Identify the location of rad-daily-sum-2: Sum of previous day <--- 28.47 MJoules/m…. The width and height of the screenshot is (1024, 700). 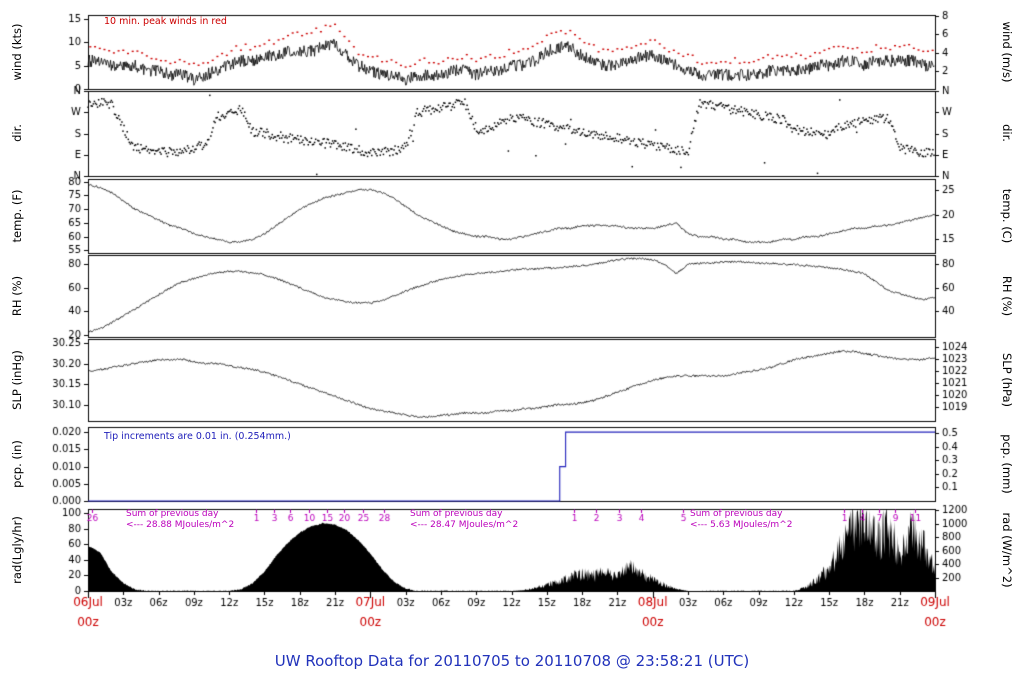
(464, 519).